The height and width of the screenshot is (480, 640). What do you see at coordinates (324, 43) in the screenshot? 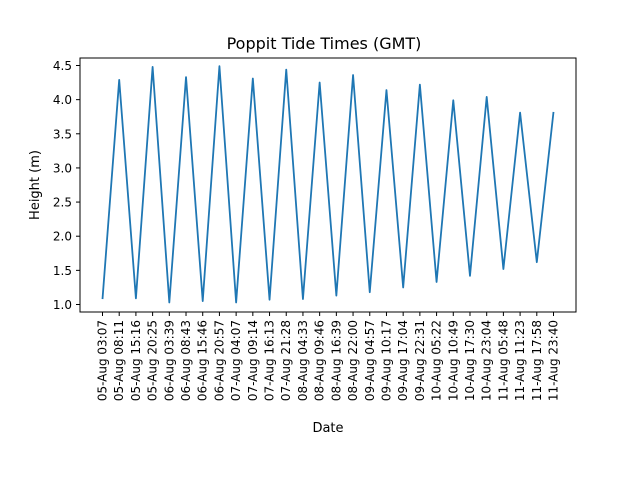
I see `chart-title: Poppit Tide Times (GMT)` at bounding box center [324, 43].